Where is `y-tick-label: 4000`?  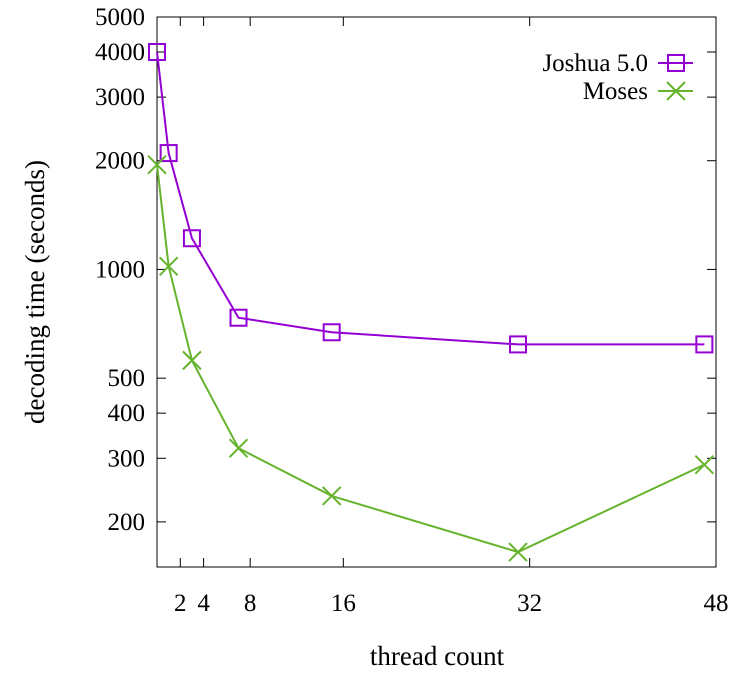
y-tick-label: 4000 is located at coordinates (120, 52).